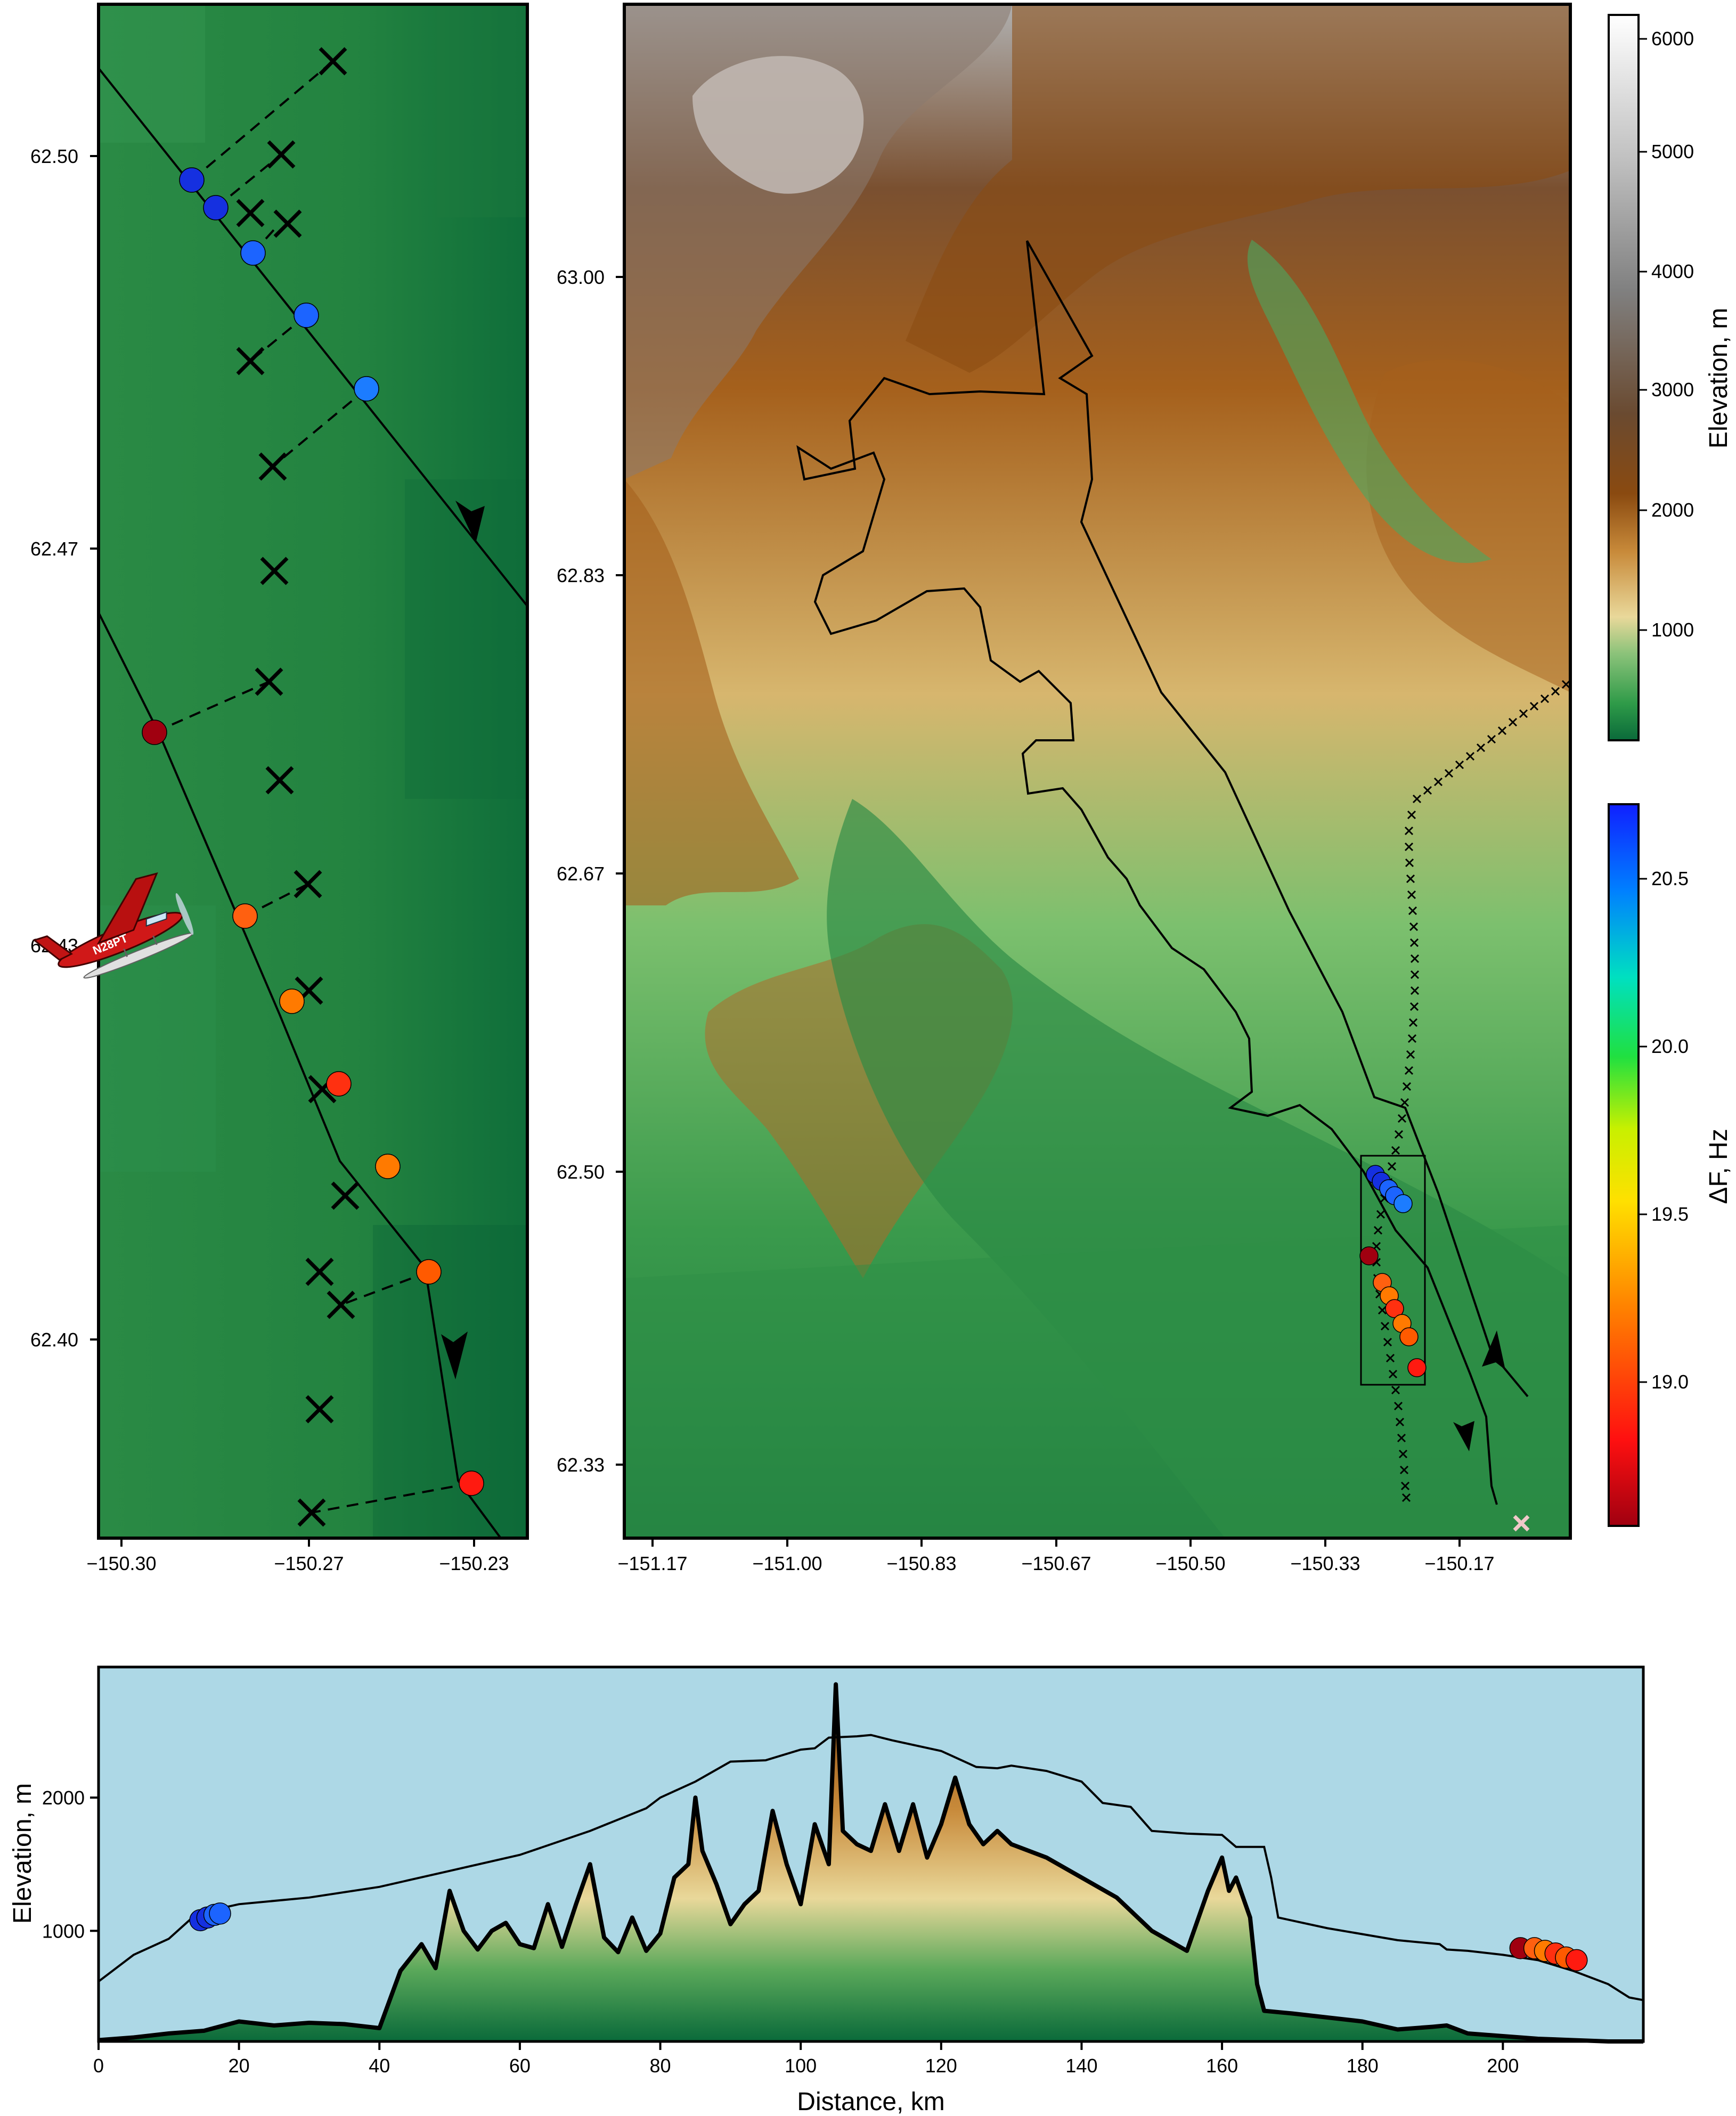 Image resolution: width=1736 pixels, height=2116 pixels. What do you see at coordinates (941, 2066) in the screenshot?
I see `profile-x-tick-label: 120` at bounding box center [941, 2066].